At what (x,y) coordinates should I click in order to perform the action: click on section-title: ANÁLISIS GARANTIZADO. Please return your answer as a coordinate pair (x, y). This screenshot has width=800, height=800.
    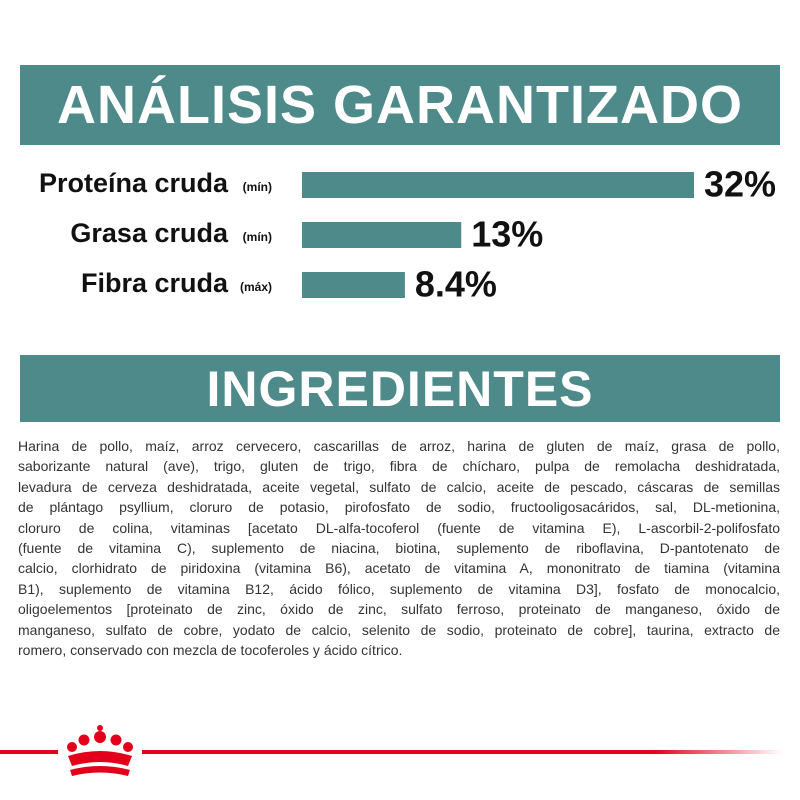
    Looking at the image, I should click on (400, 105).